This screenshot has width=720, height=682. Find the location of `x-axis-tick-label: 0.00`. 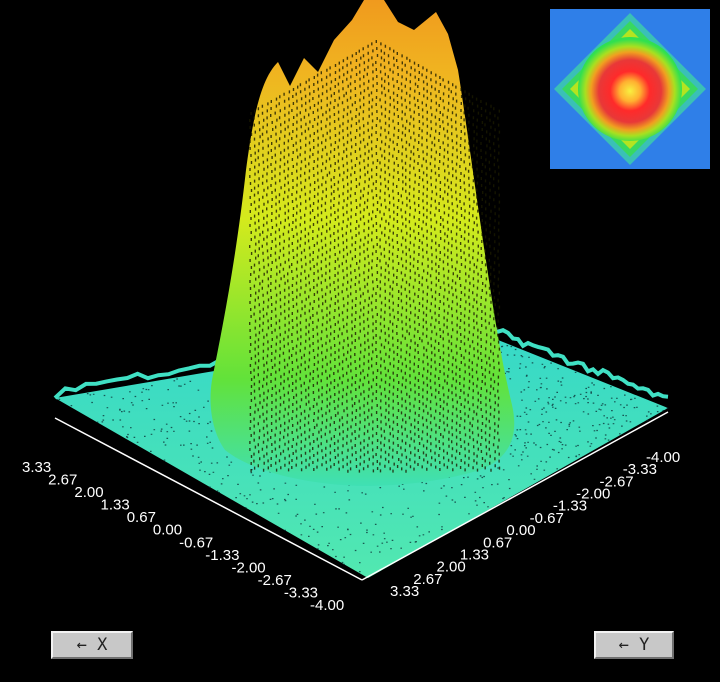

x-axis-tick-label: 0.00 is located at coordinates (167, 530).